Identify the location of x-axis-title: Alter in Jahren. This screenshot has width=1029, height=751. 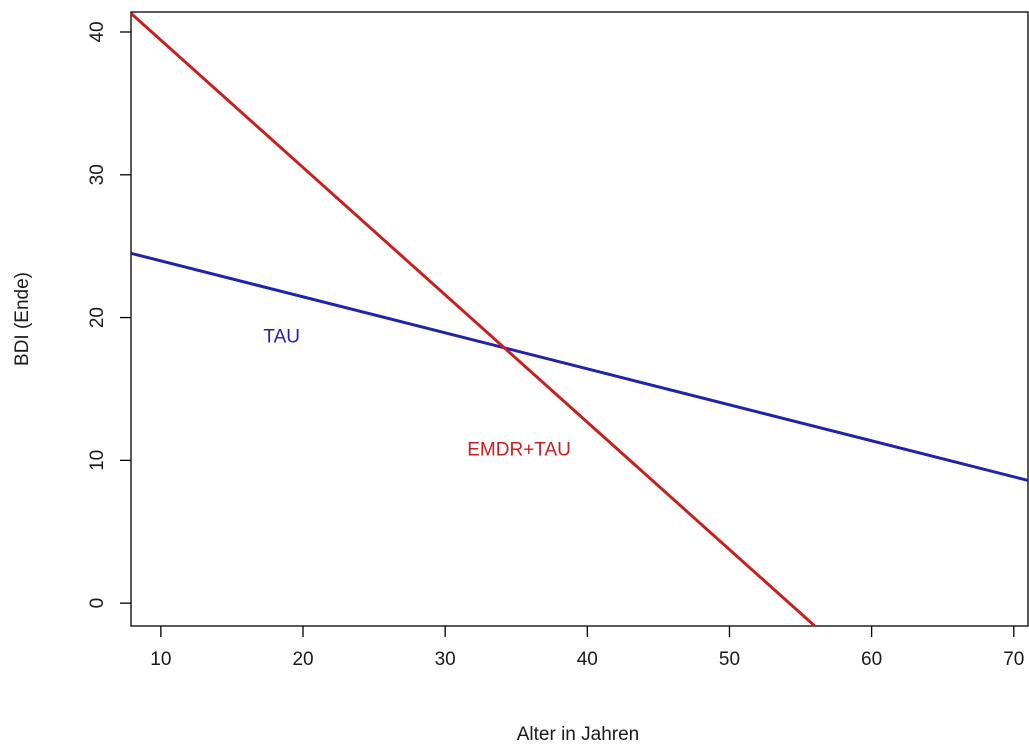
(578, 734).